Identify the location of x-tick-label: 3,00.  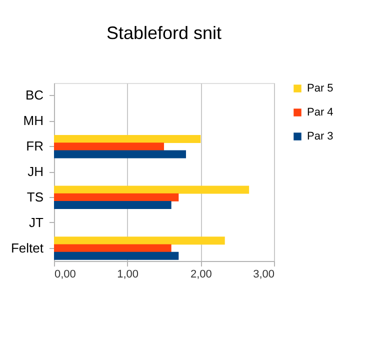
(263, 274).